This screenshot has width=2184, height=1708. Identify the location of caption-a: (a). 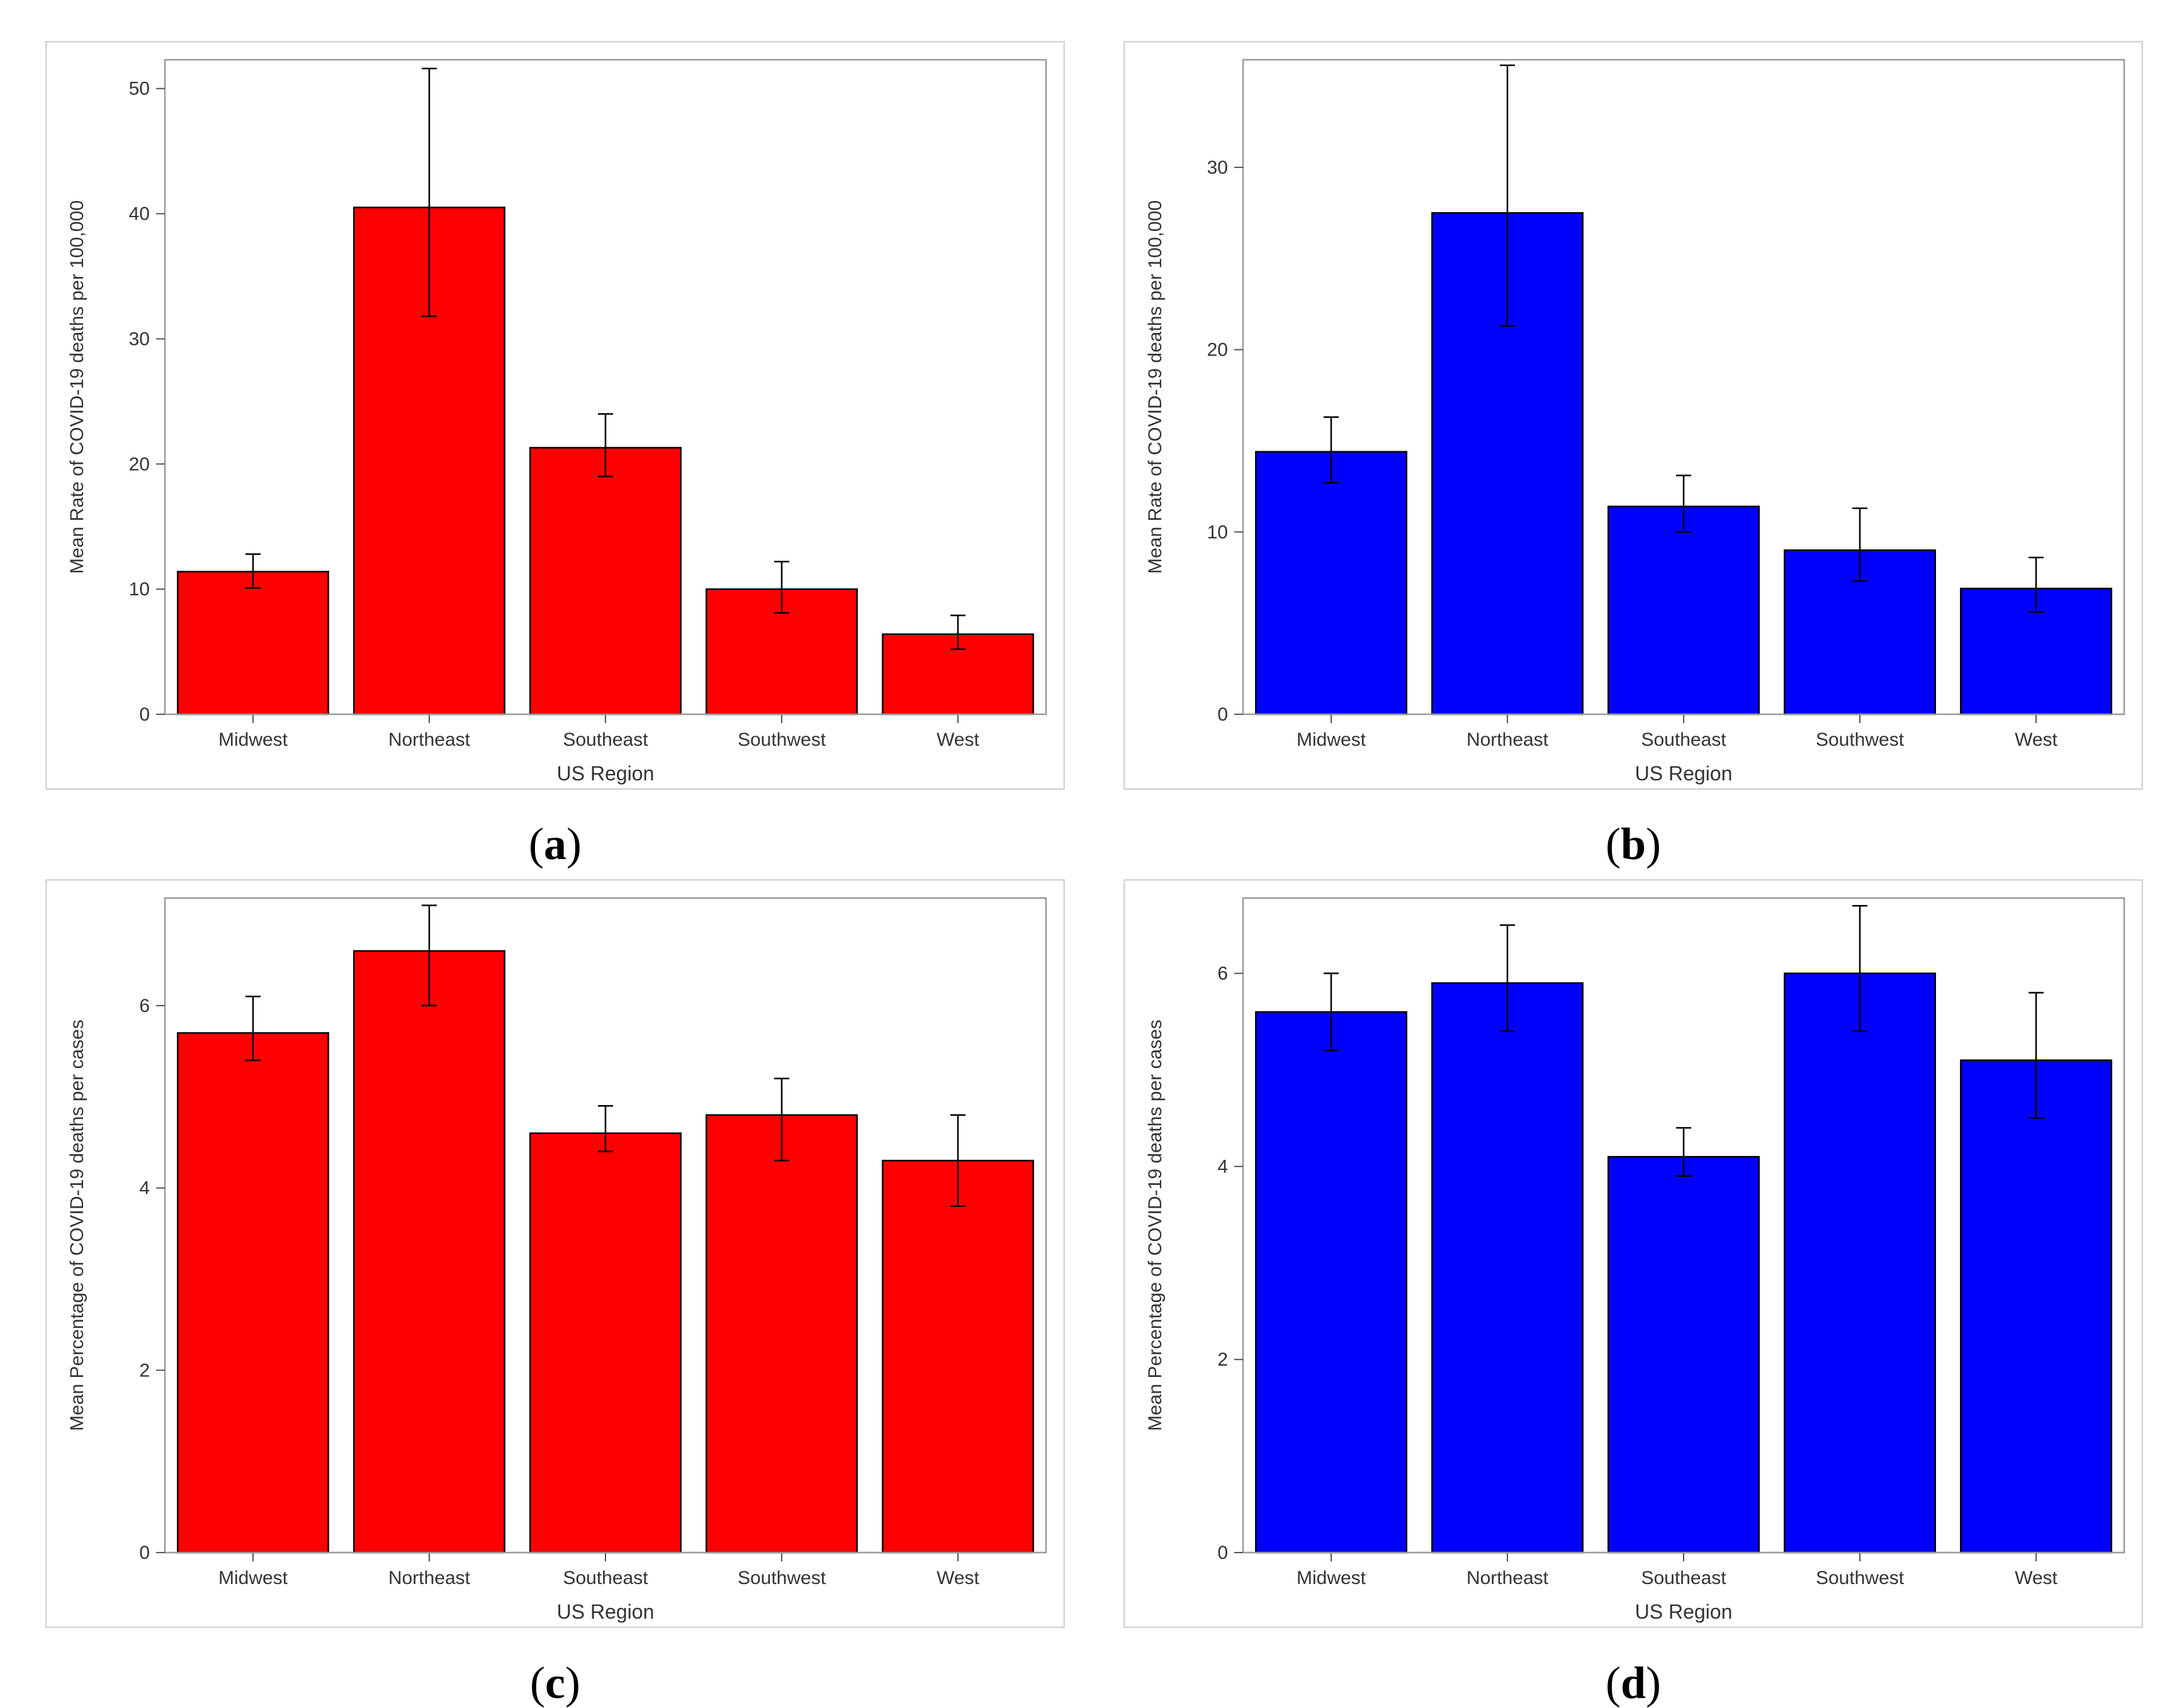
(555, 844).